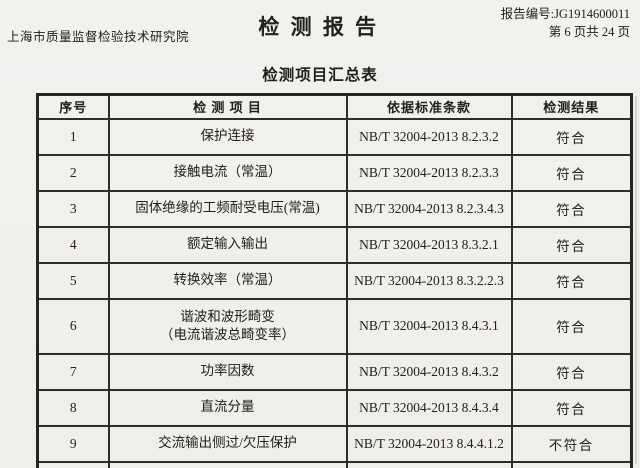 This screenshot has width=640, height=468. Describe the element at coordinates (227, 106) in the screenshot. I see `column-header-item: 检 测 项 目` at that location.